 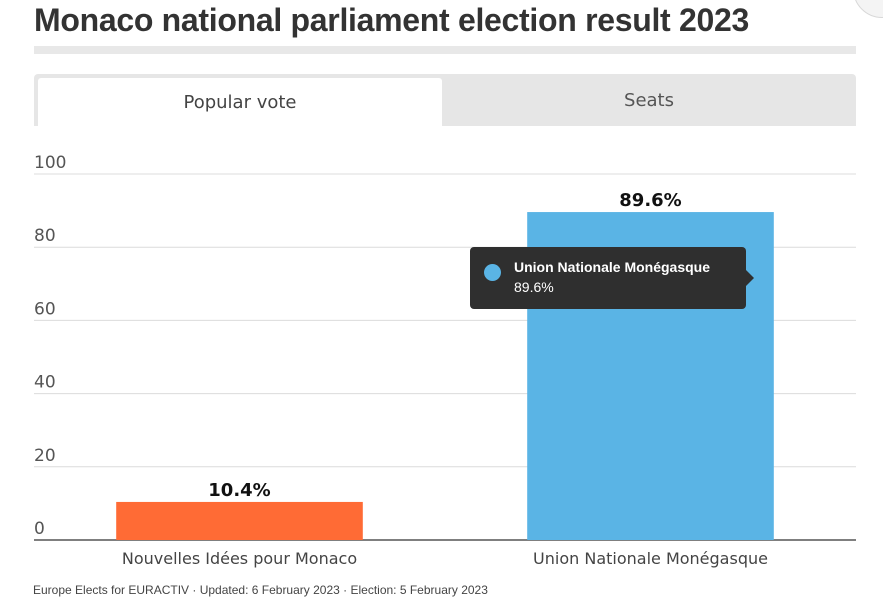 I want to click on bar-data-label: 89.6%, so click(x=650, y=200).